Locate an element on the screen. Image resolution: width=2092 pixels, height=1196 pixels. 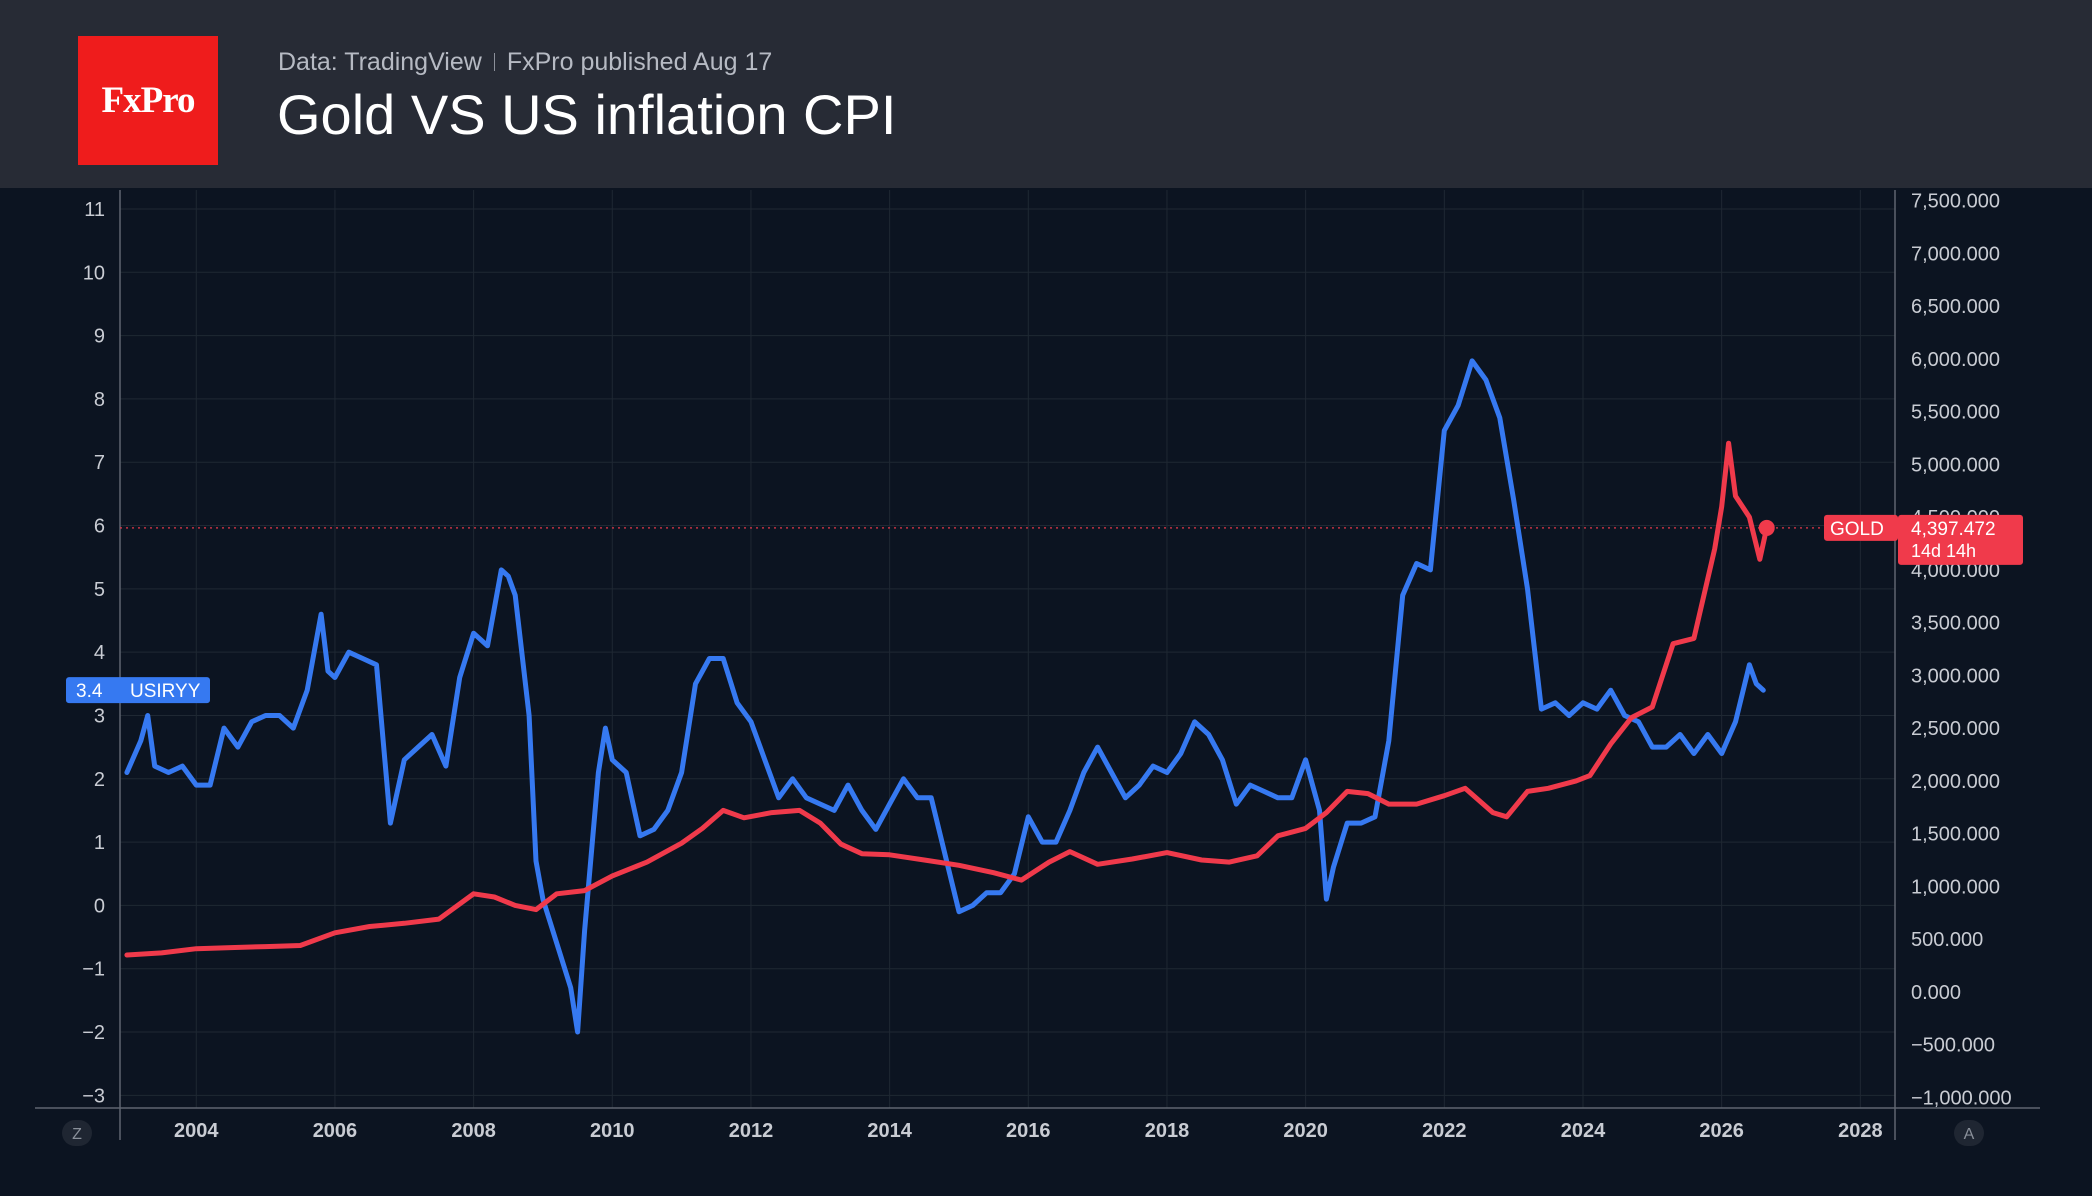
auto-scale-button-label: A is located at coordinates (1969, 1134).